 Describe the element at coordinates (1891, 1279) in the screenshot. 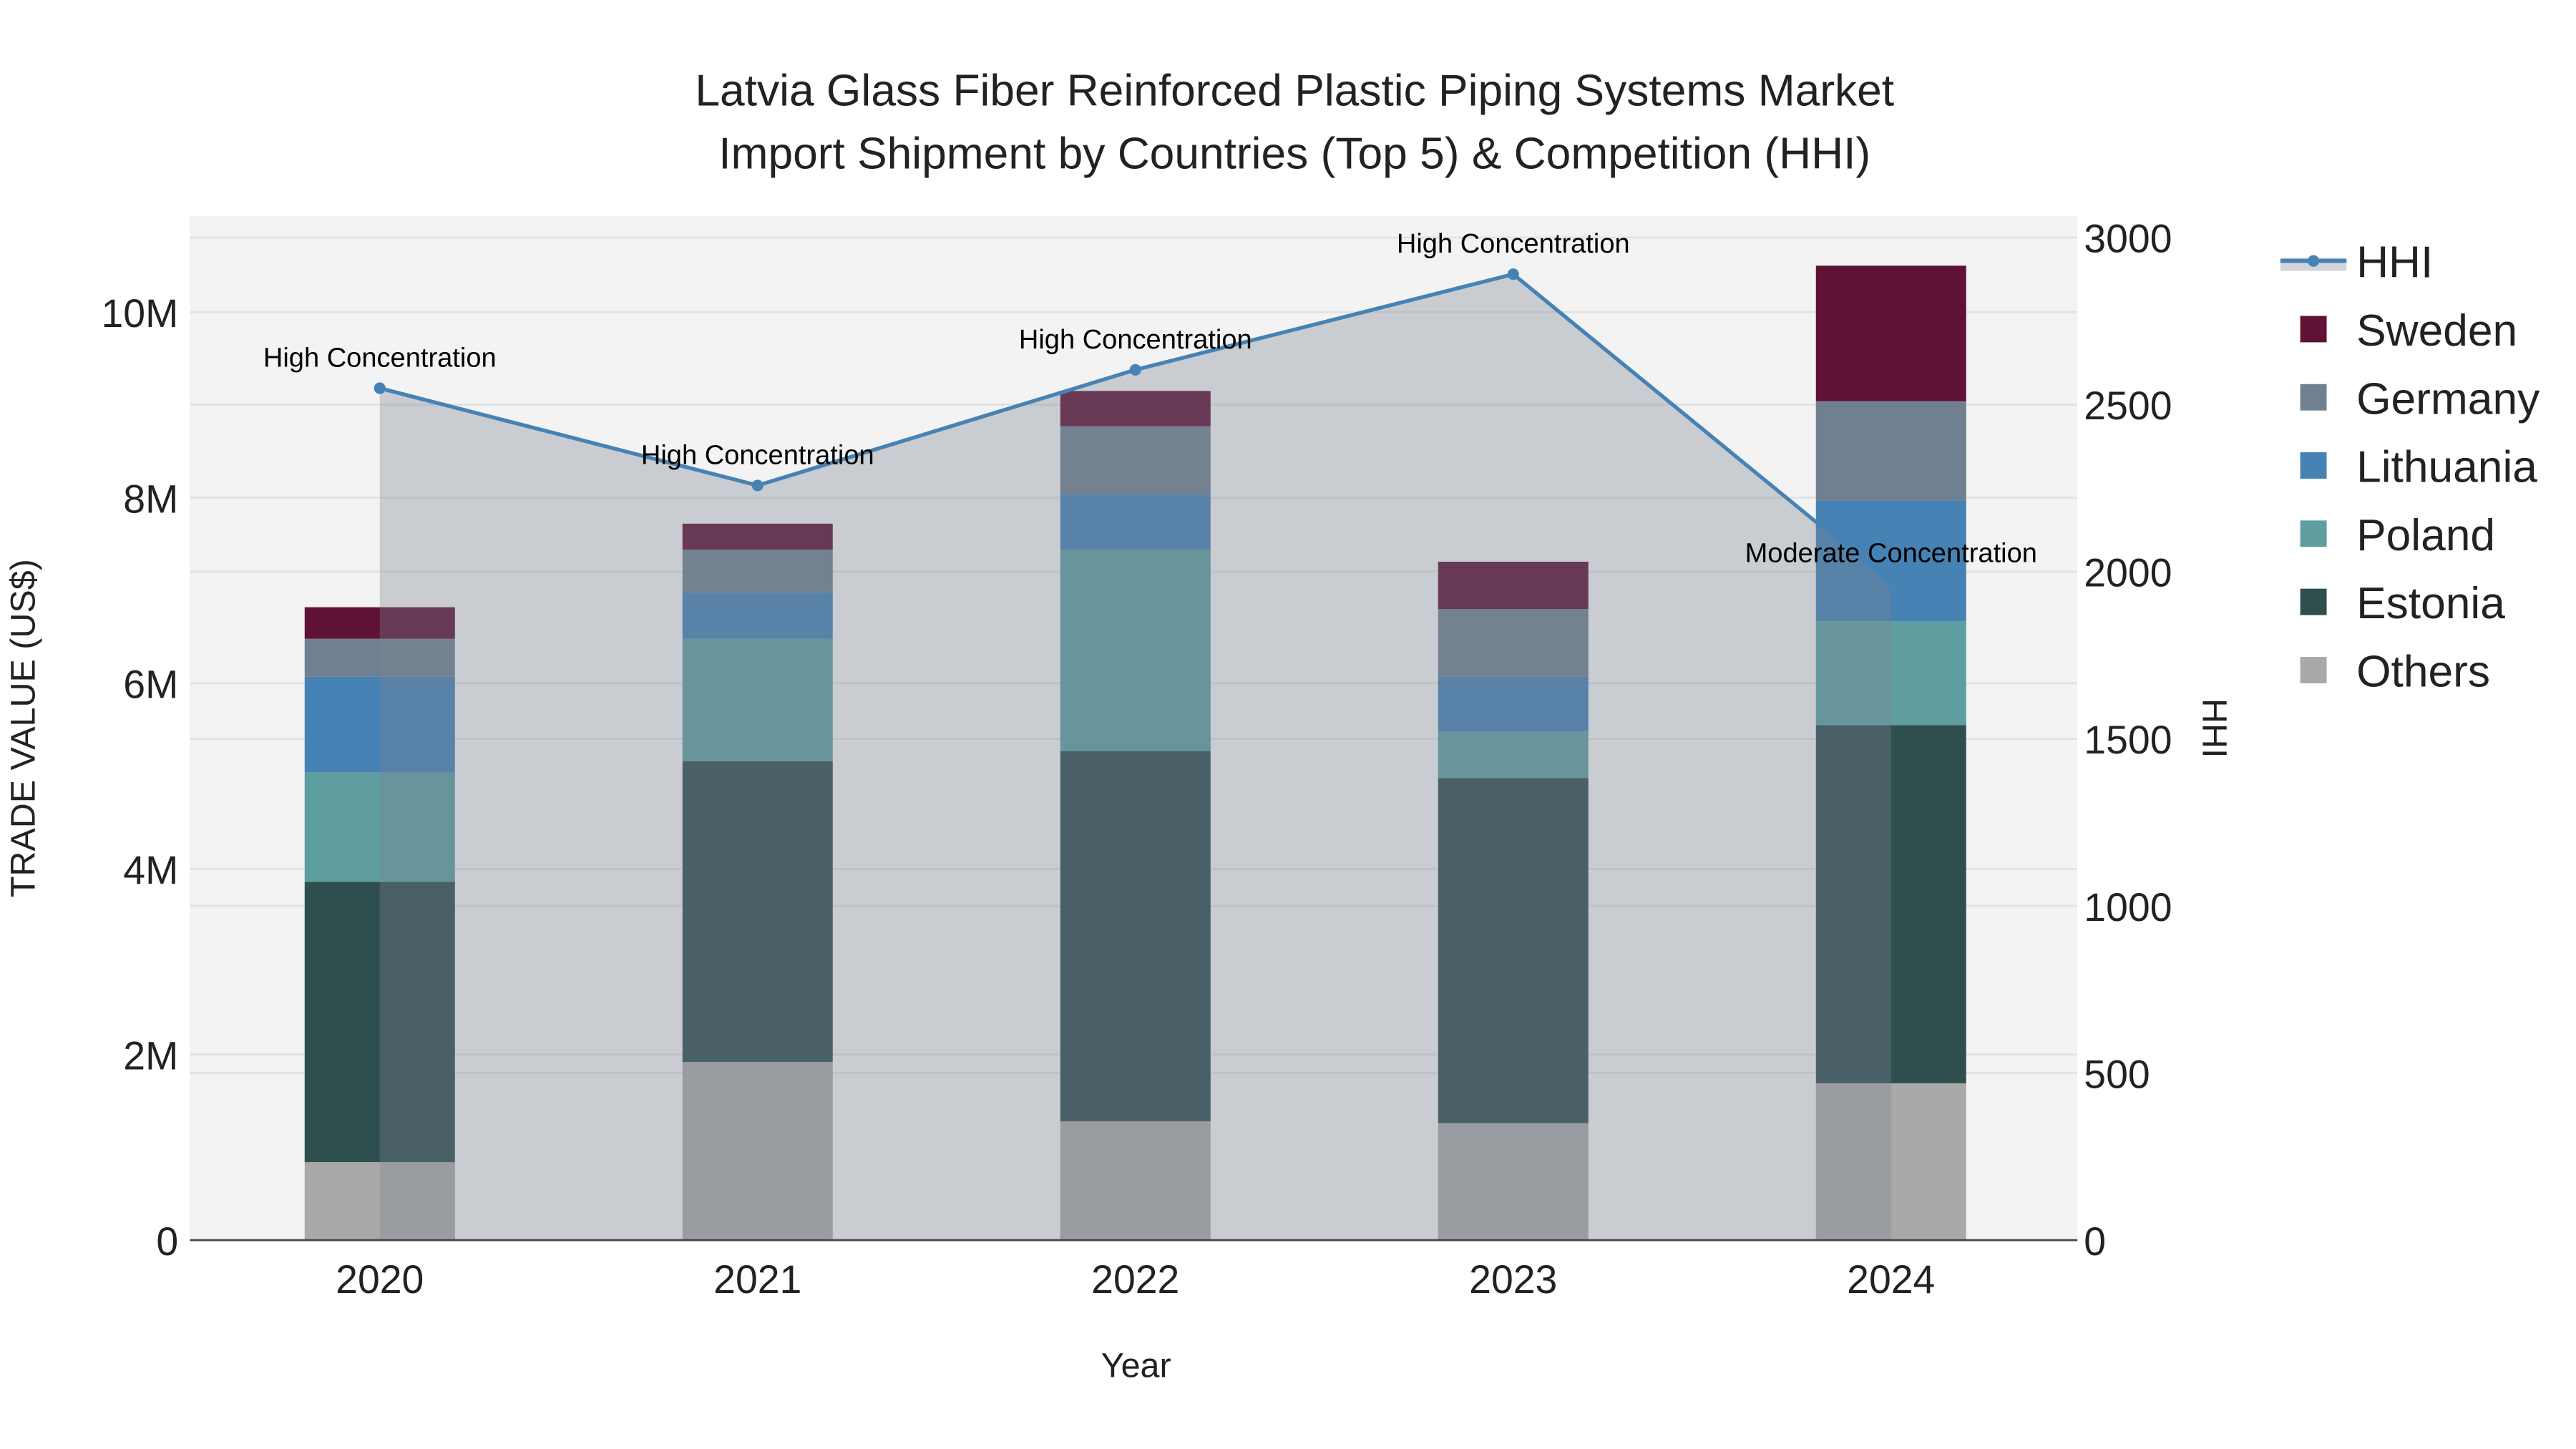

I see `x-tick-label: 2024` at that location.